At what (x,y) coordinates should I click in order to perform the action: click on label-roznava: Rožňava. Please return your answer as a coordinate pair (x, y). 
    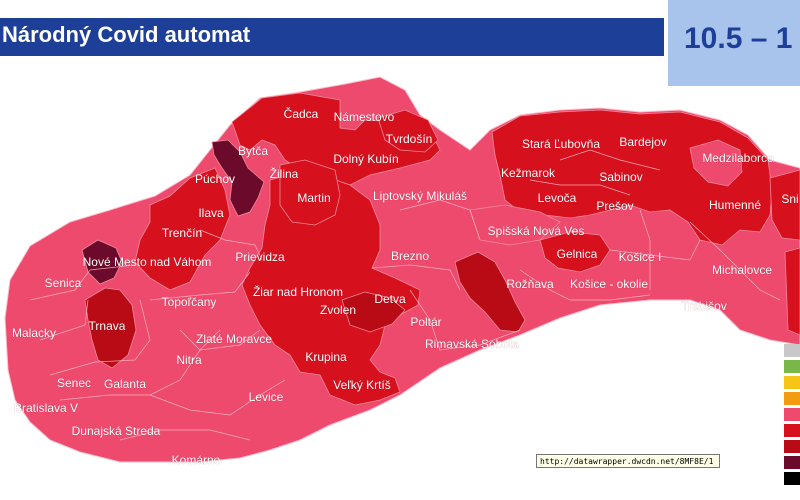
    Looking at the image, I should click on (530, 284).